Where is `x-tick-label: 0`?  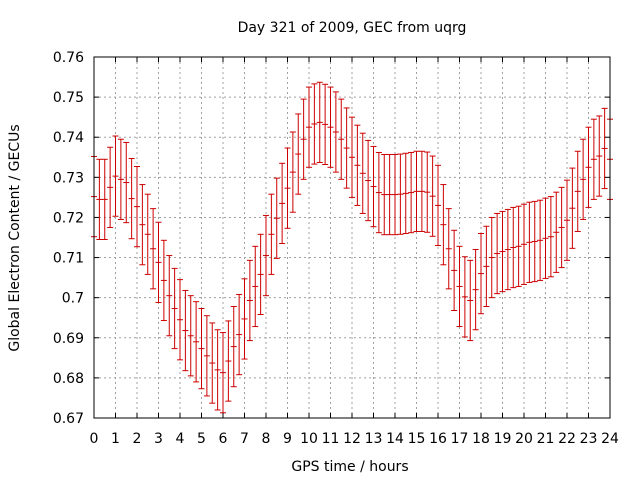 x-tick-label: 0 is located at coordinates (94, 439).